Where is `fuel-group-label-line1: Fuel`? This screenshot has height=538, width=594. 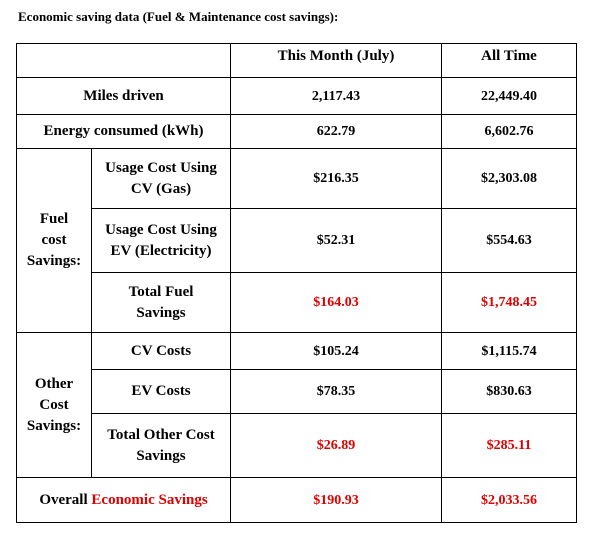 fuel-group-label-line1: Fuel is located at coordinates (54, 219).